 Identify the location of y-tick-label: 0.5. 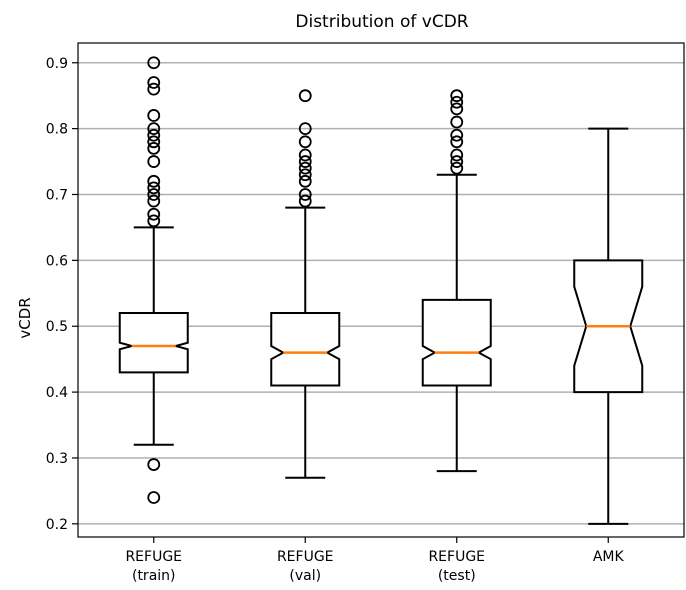
(57, 327).